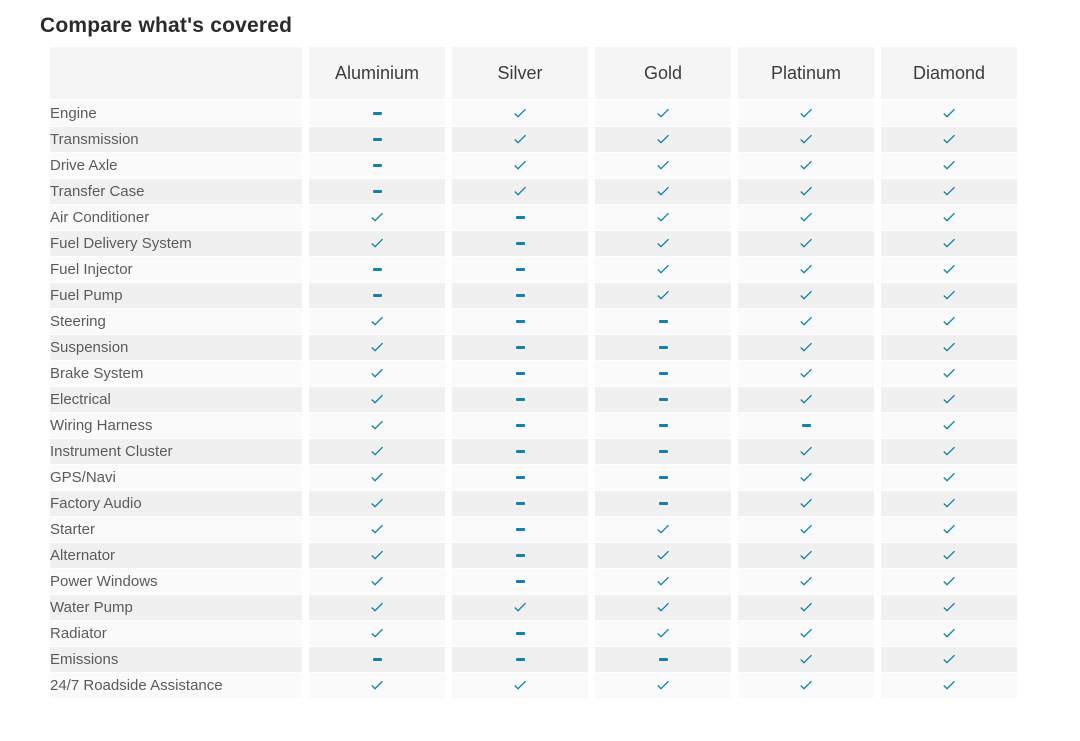  Describe the element at coordinates (176, 452) in the screenshot. I see `row-label: Instrument Cluster` at that location.